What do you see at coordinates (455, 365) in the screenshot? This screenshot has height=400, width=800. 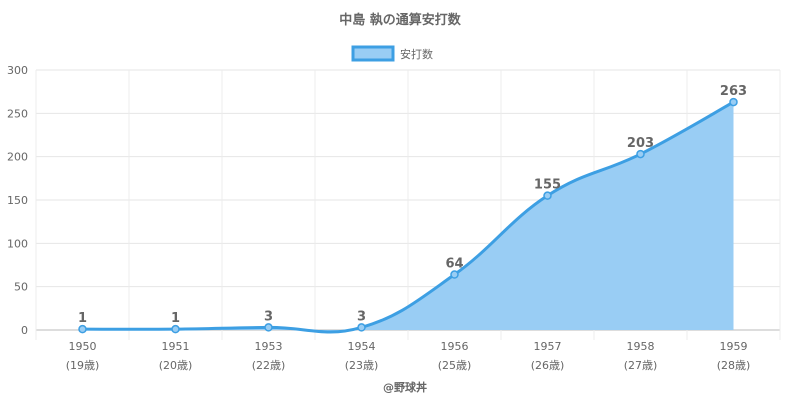 I see `x-sub-label: (25歳)` at bounding box center [455, 365].